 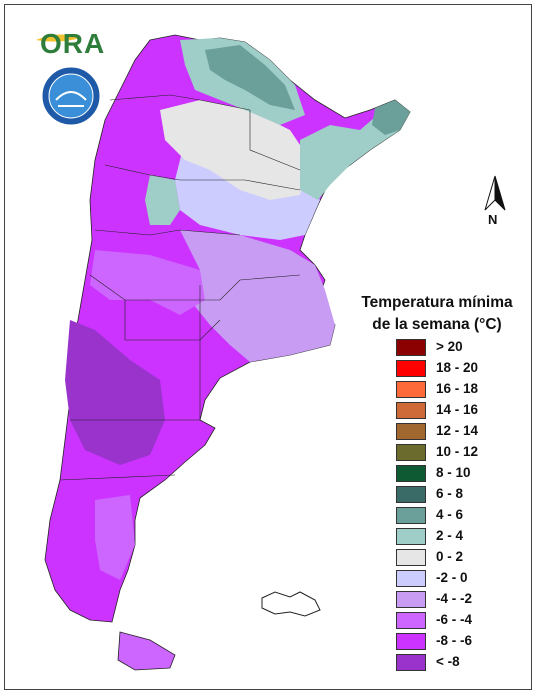 I want to click on legend-title: Temperatura mínima de la semana (°C), so click(x=437, y=314).